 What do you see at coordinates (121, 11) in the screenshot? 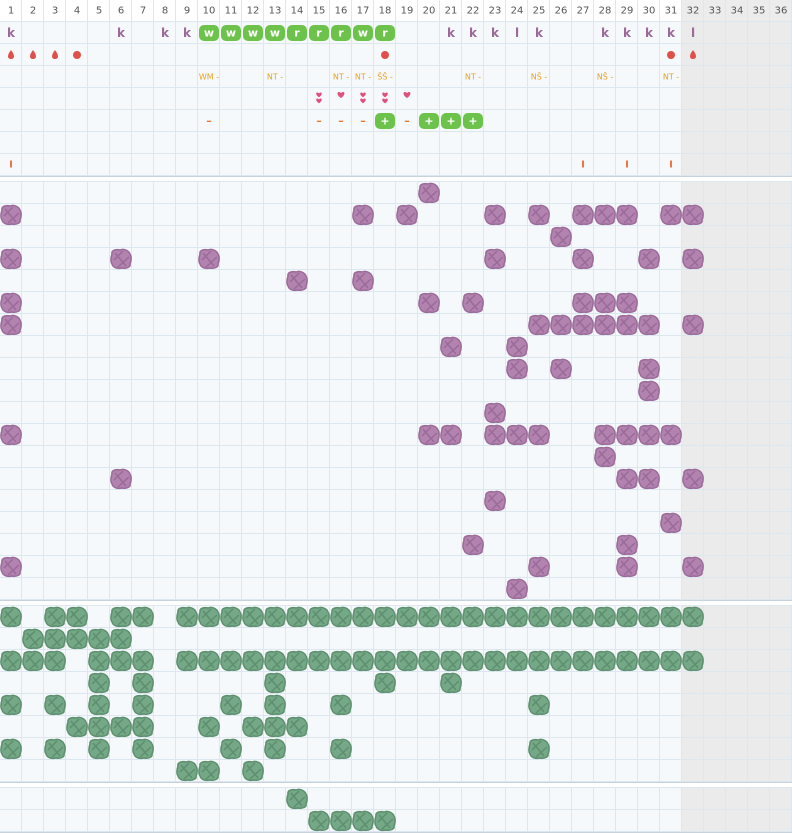
I see `column-number: 6` at bounding box center [121, 11].